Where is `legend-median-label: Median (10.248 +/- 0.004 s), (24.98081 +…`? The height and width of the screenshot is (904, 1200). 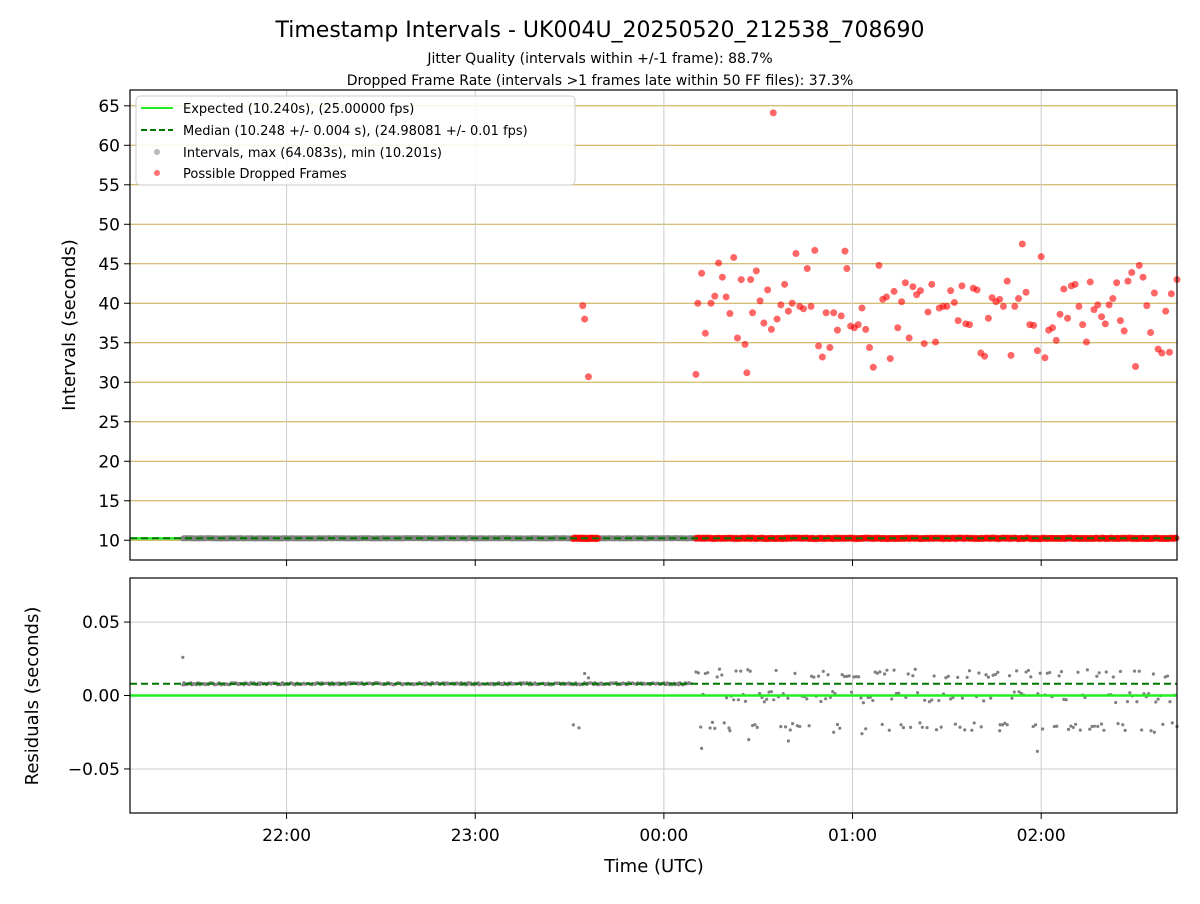 legend-median-label: Median (10.248 +/- 0.004 s), (24.98081 +… is located at coordinates (355, 131).